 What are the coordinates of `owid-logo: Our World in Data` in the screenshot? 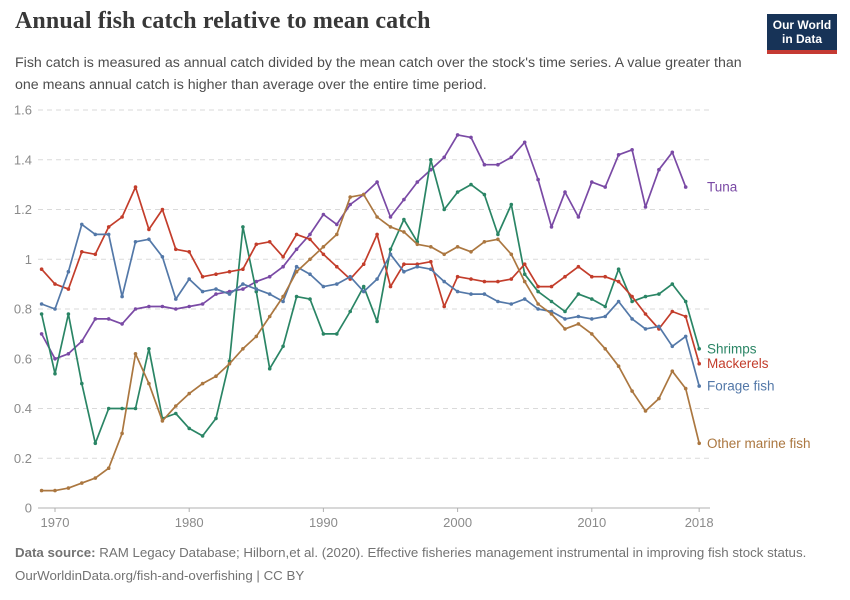 It's located at (802, 34).